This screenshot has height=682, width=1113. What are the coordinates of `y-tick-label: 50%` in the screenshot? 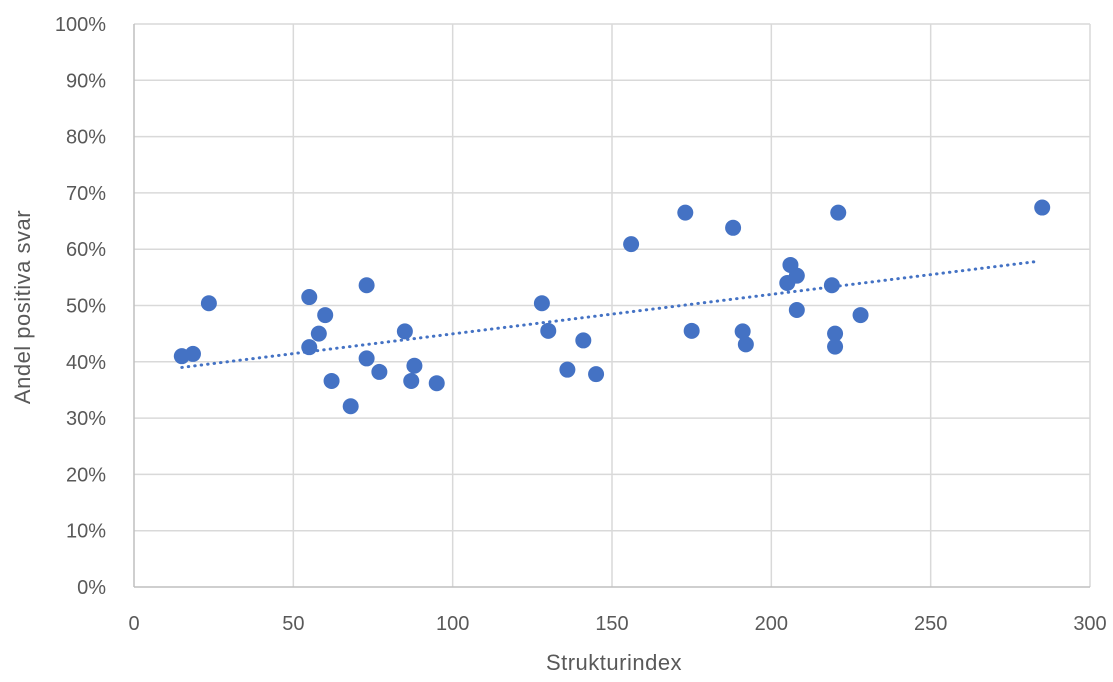 It's located at (86, 307).